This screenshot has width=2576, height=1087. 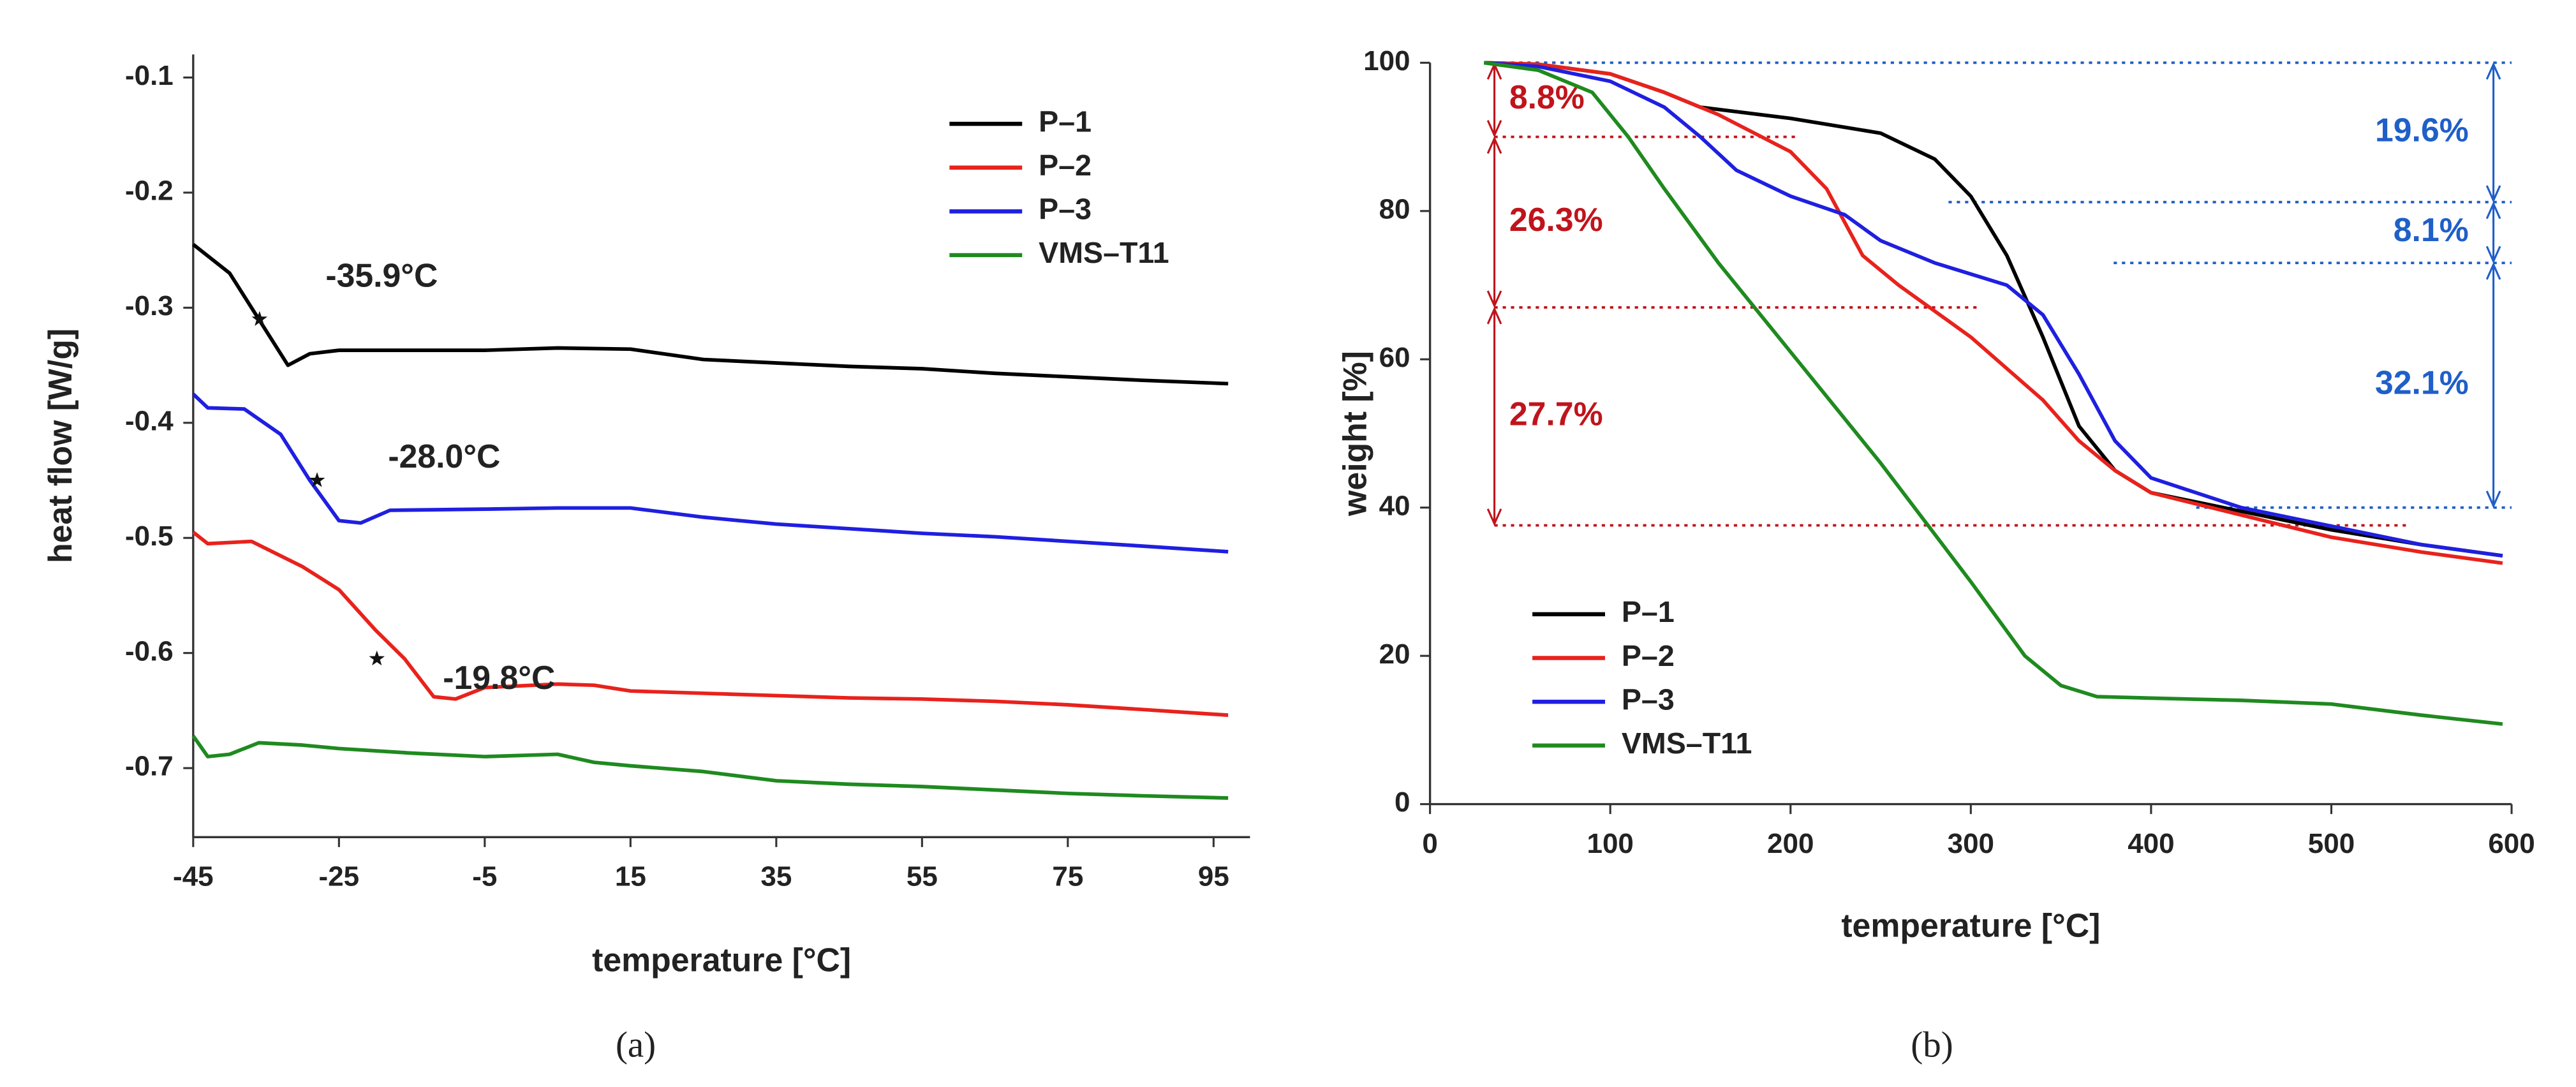 What do you see at coordinates (339, 877) in the screenshot?
I see `x-tick-label: -25` at bounding box center [339, 877].